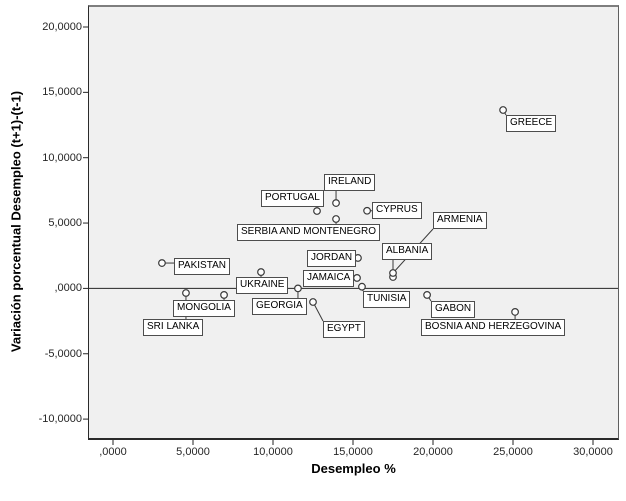  Describe the element at coordinates (63, 353) in the screenshot. I see `y-tick-label: -5,0000` at that location.